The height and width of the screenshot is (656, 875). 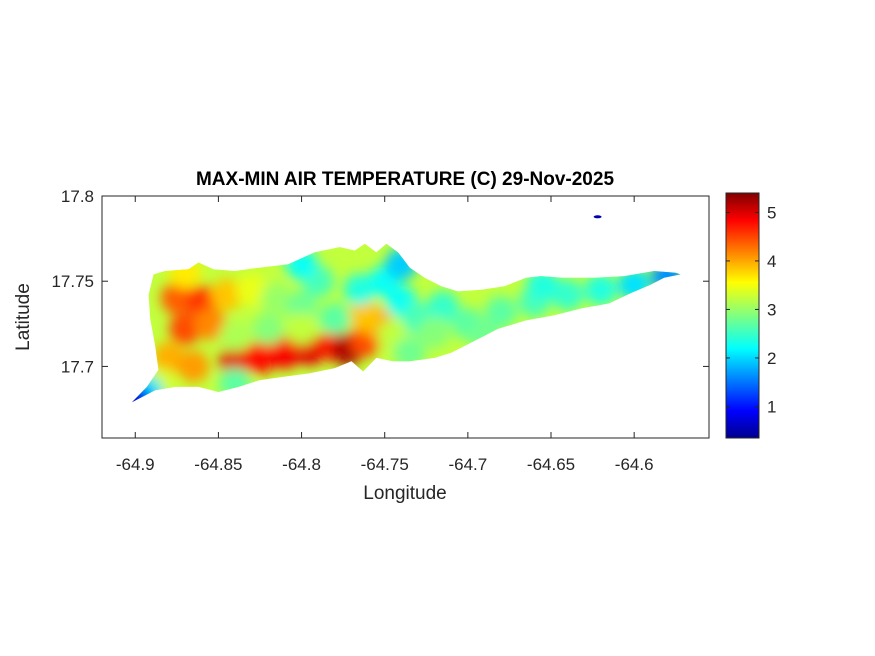 I want to click on x-tick-label: -64.6, so click(x=634, y=464).